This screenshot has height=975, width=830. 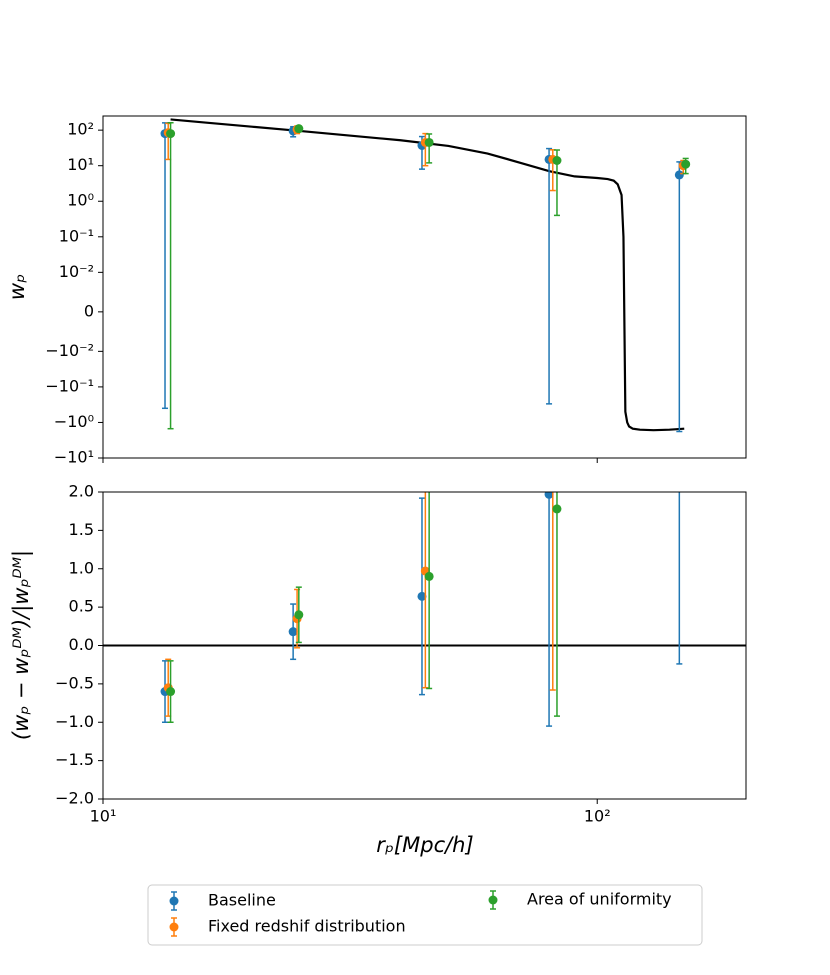 I want to click on y-axis-label: (wₚ − wₚᴰᴹ)/|wₚᴰᴹ|, so click(x=21, y=645).